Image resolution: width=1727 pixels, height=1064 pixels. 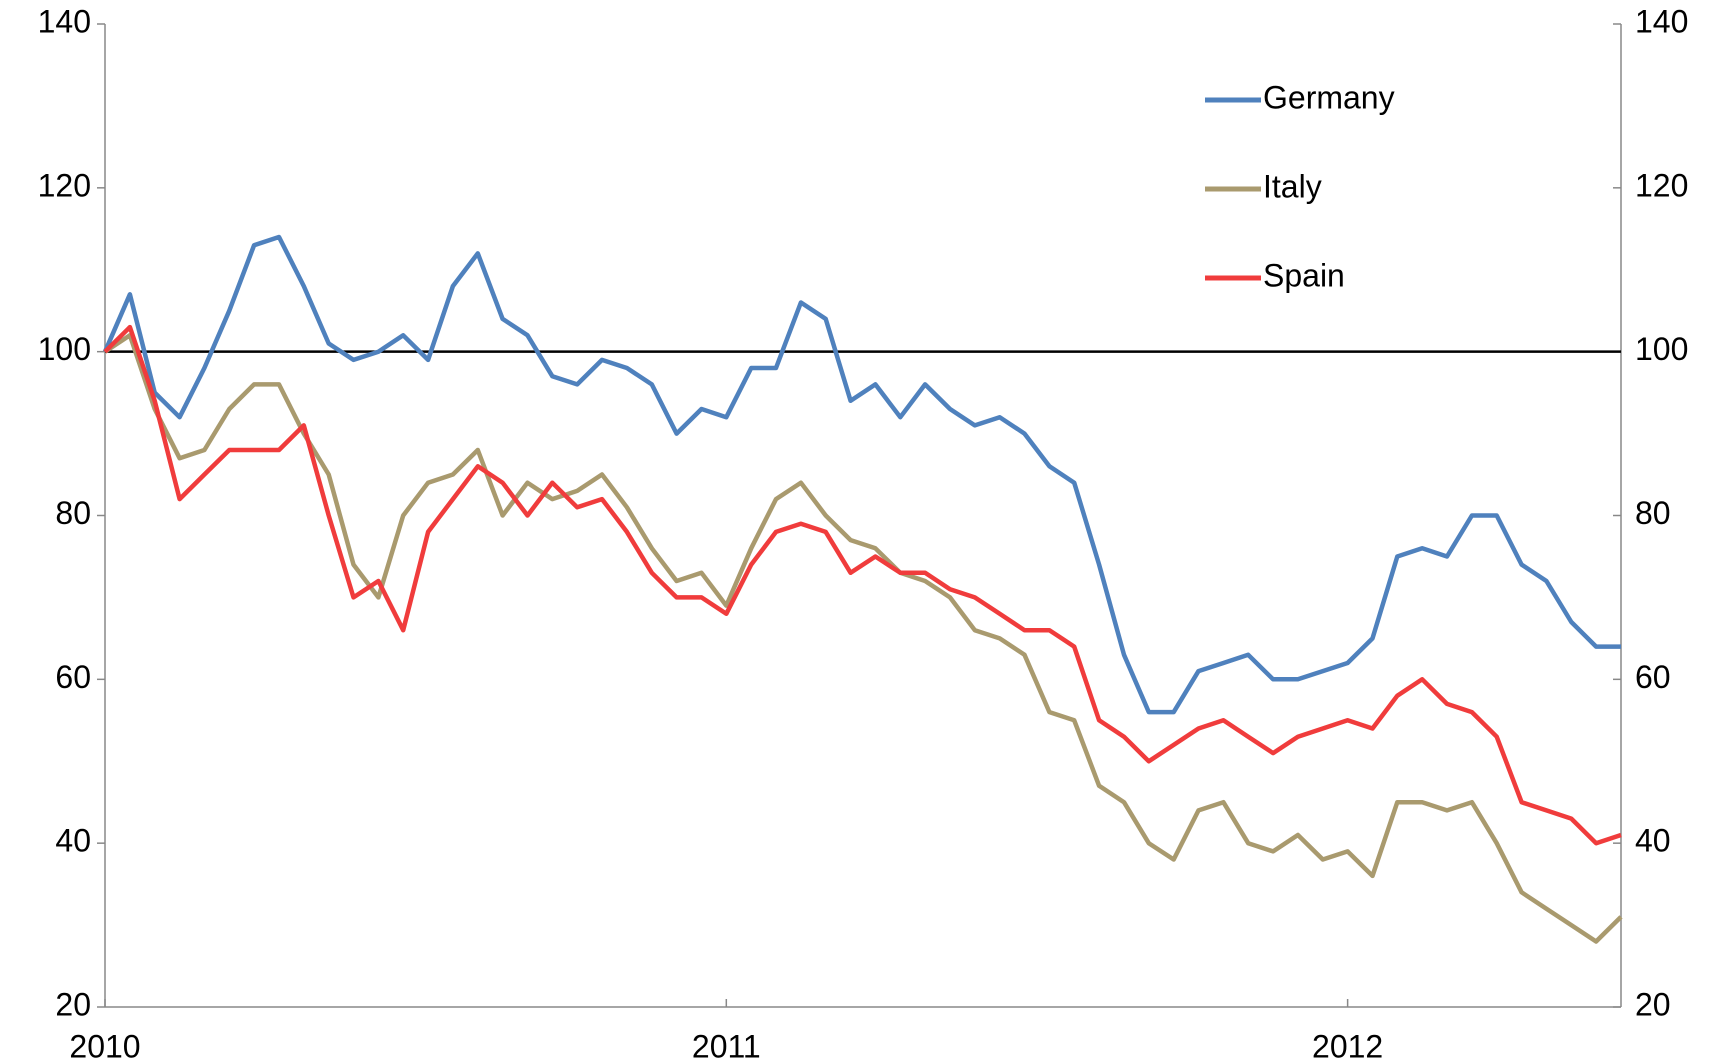 I want to click on legend-label: Germany, so click(x=1329, y=97).